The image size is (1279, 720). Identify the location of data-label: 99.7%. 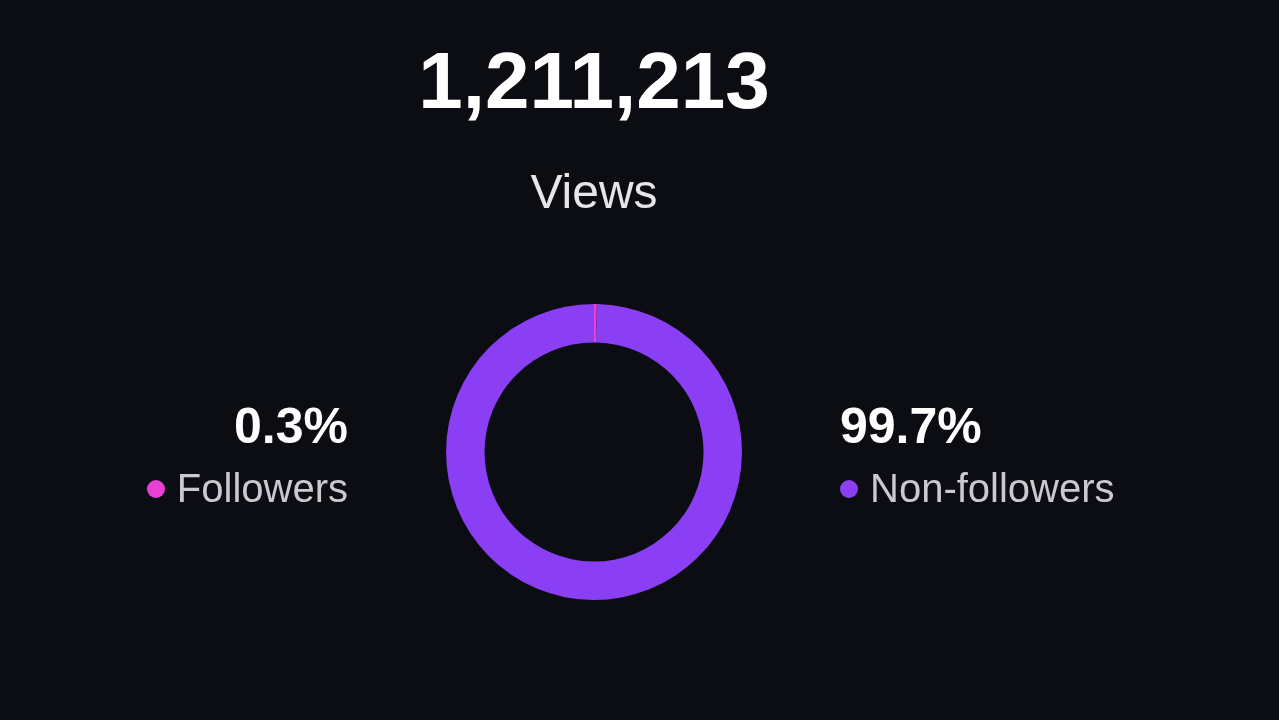
(911, 426).